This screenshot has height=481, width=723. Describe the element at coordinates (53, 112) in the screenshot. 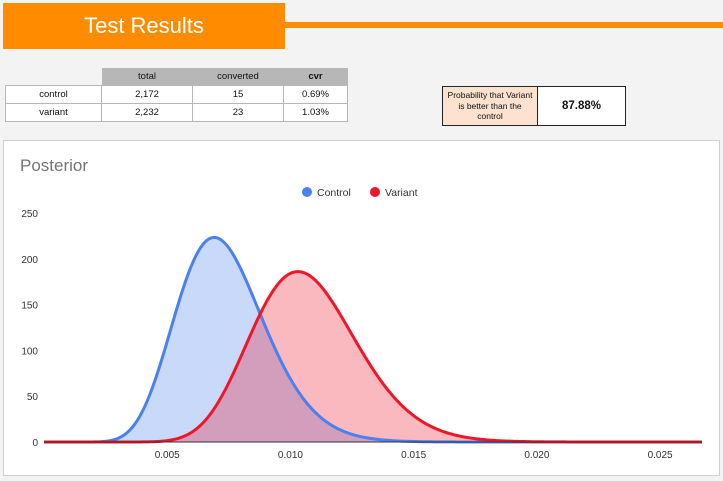

I see `row-label: variant` at that location.